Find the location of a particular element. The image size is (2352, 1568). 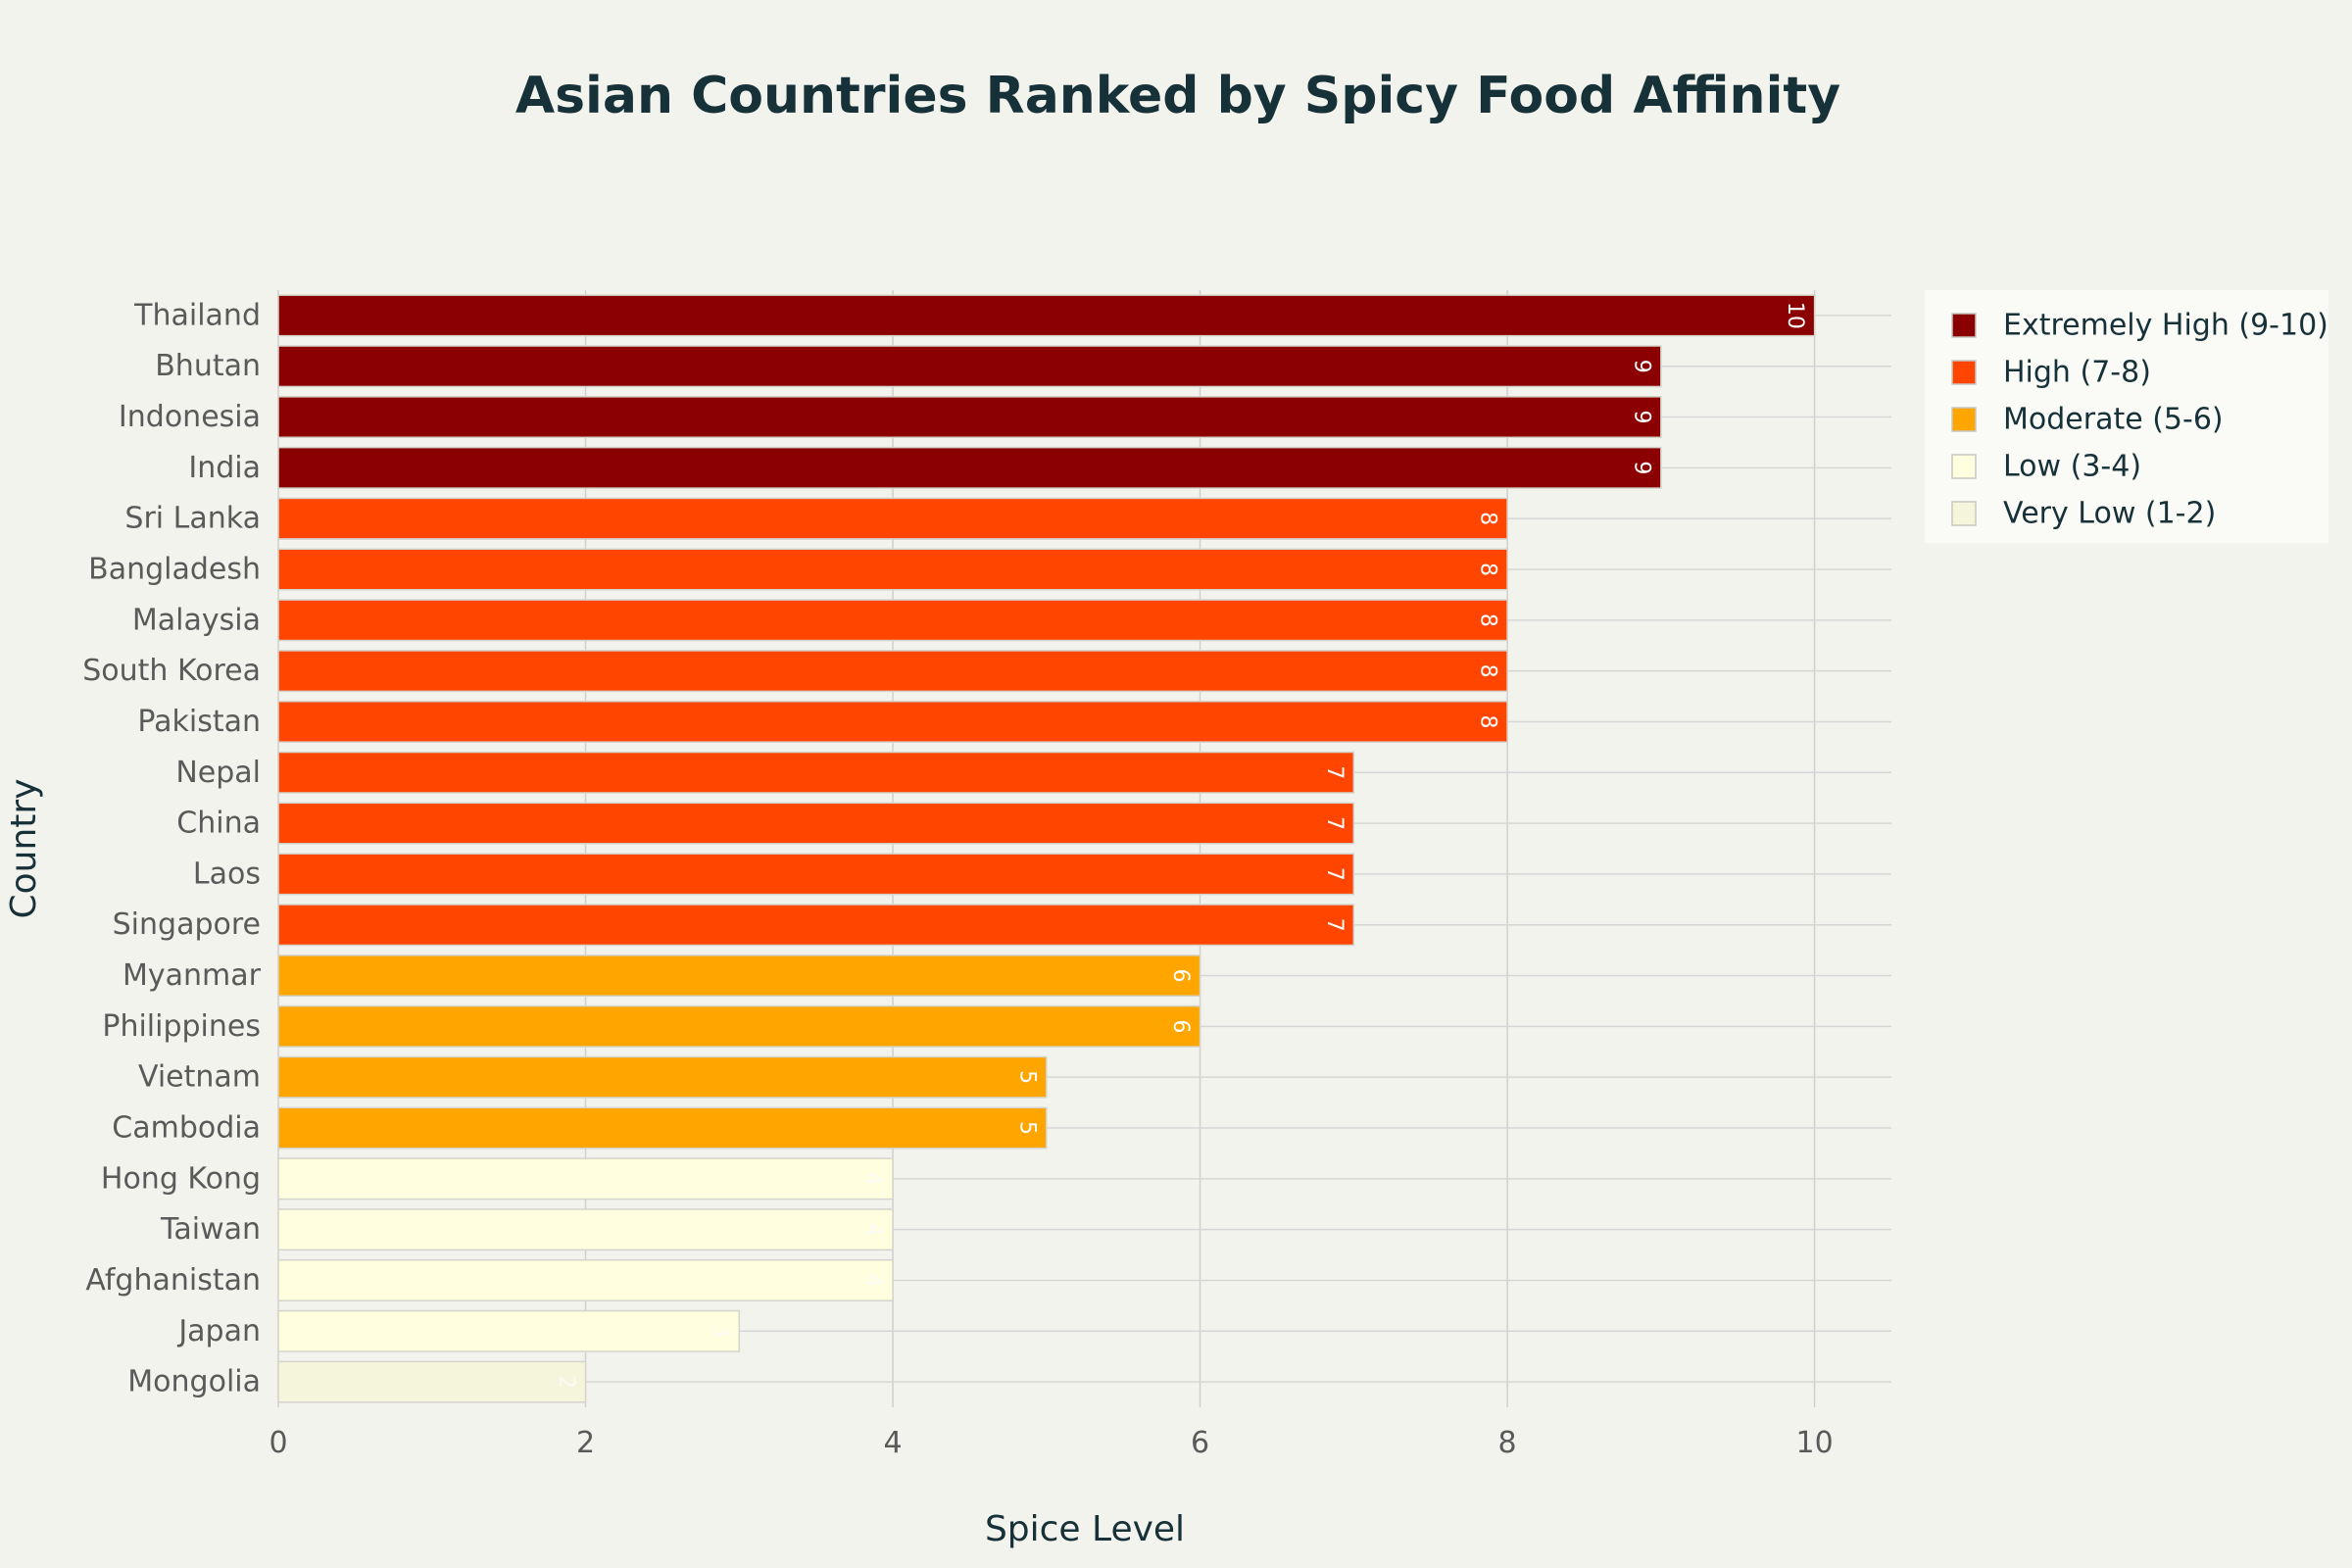

bar-sri-lanka is located at coordinates (892, 518).